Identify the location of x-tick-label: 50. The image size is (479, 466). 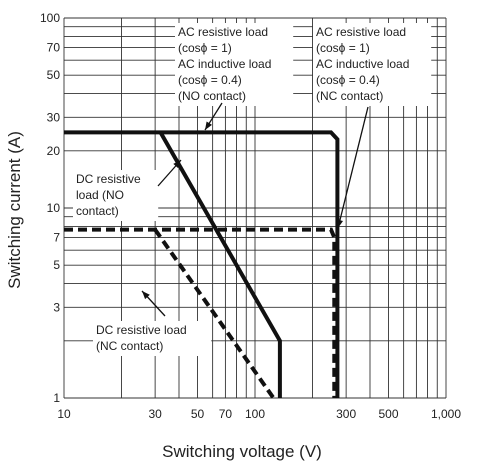
(198, 414).